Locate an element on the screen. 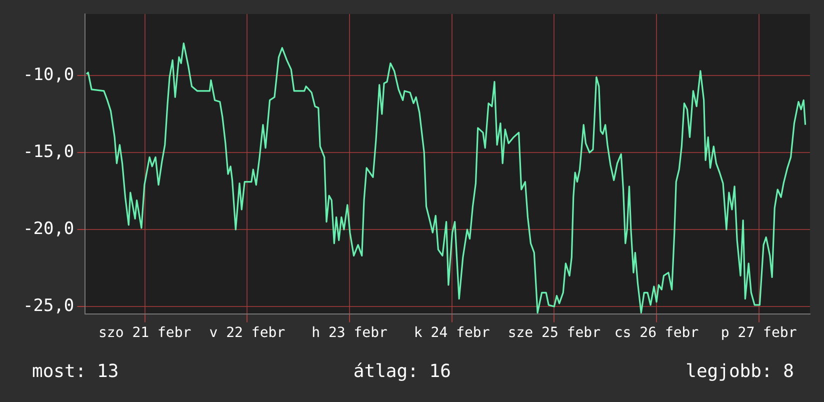  x-tick-label: h 23 febr is located at coordinates (350, 333).